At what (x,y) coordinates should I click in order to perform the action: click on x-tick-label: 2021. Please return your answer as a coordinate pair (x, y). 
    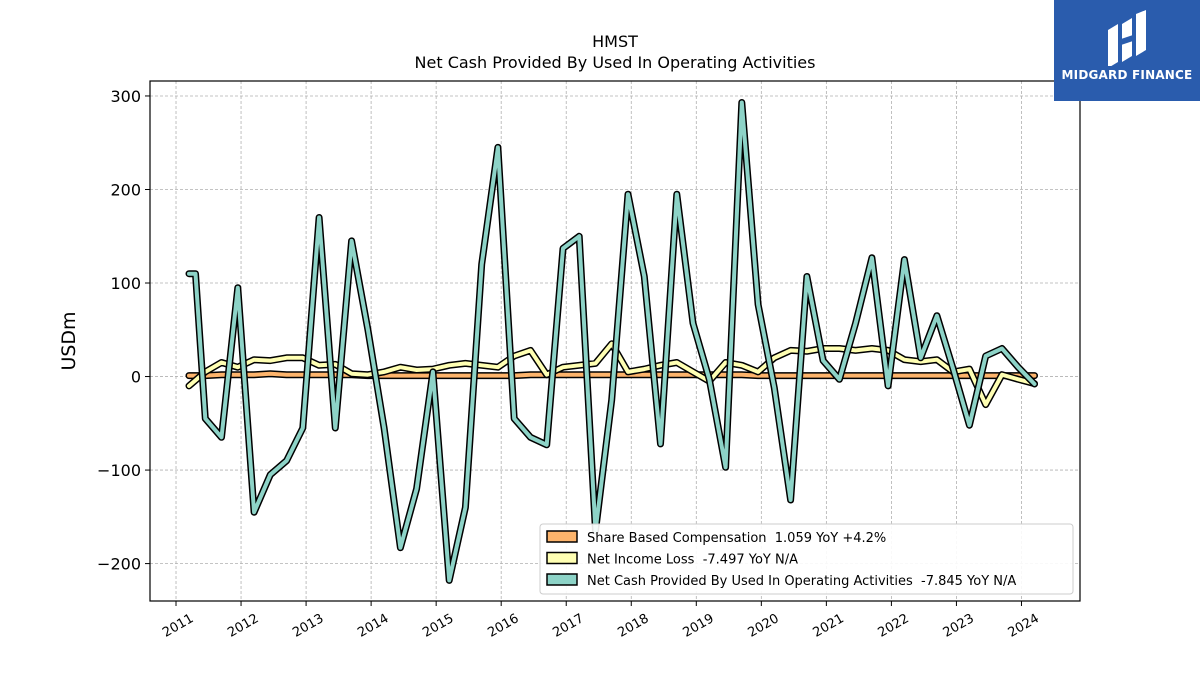
    Looking at the image, I should click on (829, 626).